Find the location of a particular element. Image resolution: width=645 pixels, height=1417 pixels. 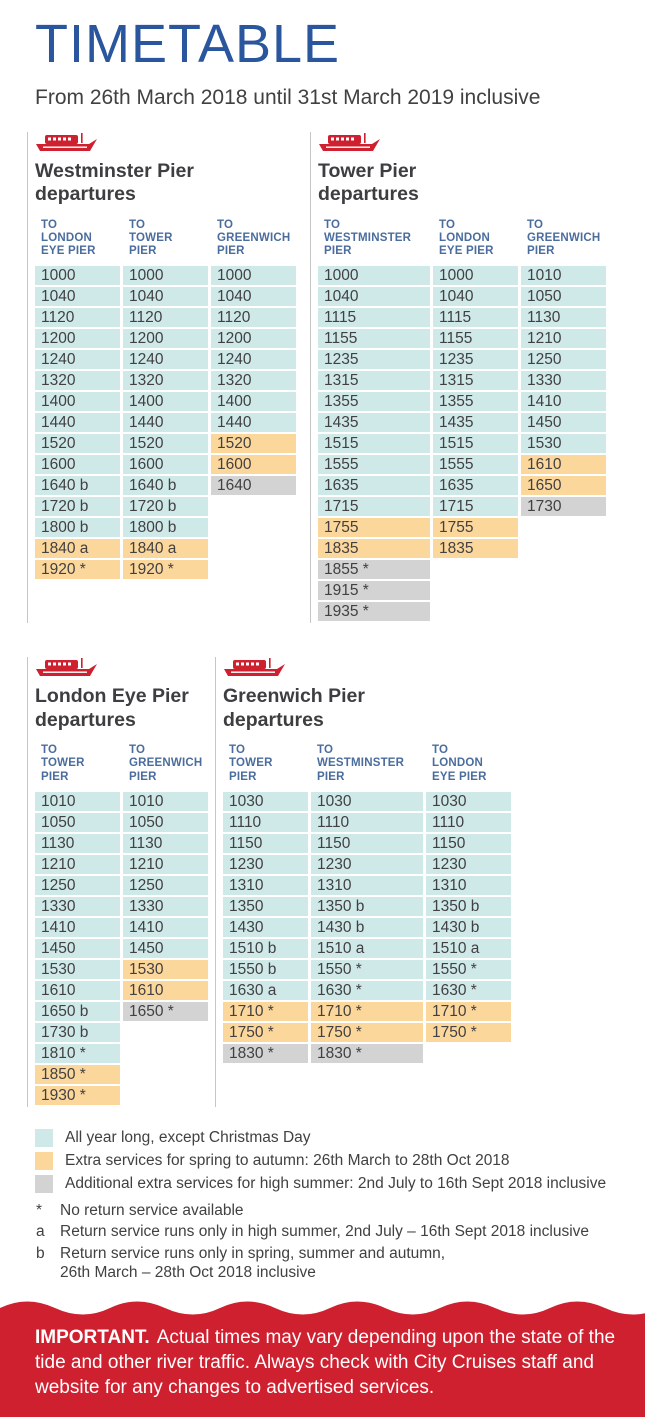

time-cell: 1600 is located at coordinates (253, 465).